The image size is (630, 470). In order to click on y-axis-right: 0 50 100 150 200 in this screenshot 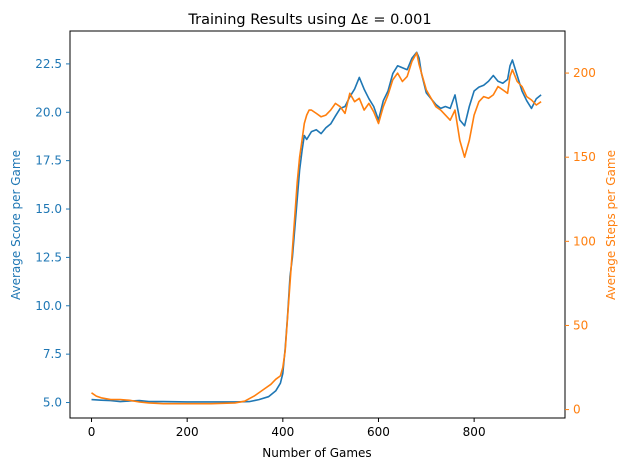, I will do `click(580, 241)`.